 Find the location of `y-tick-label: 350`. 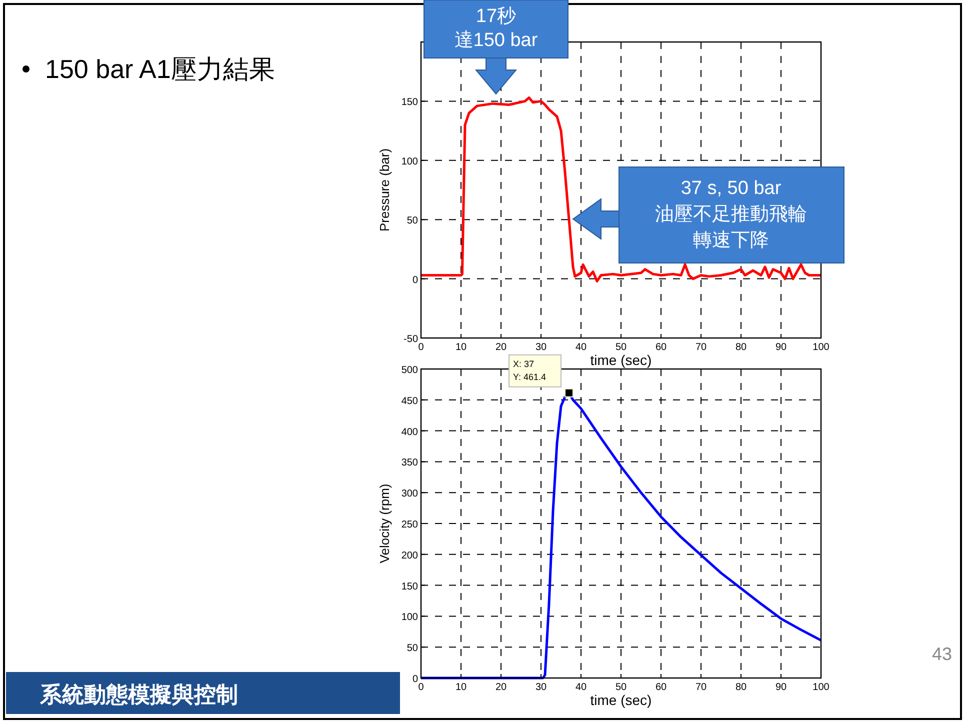

y-tick-label: 350 is located at coordinates (409, 463).